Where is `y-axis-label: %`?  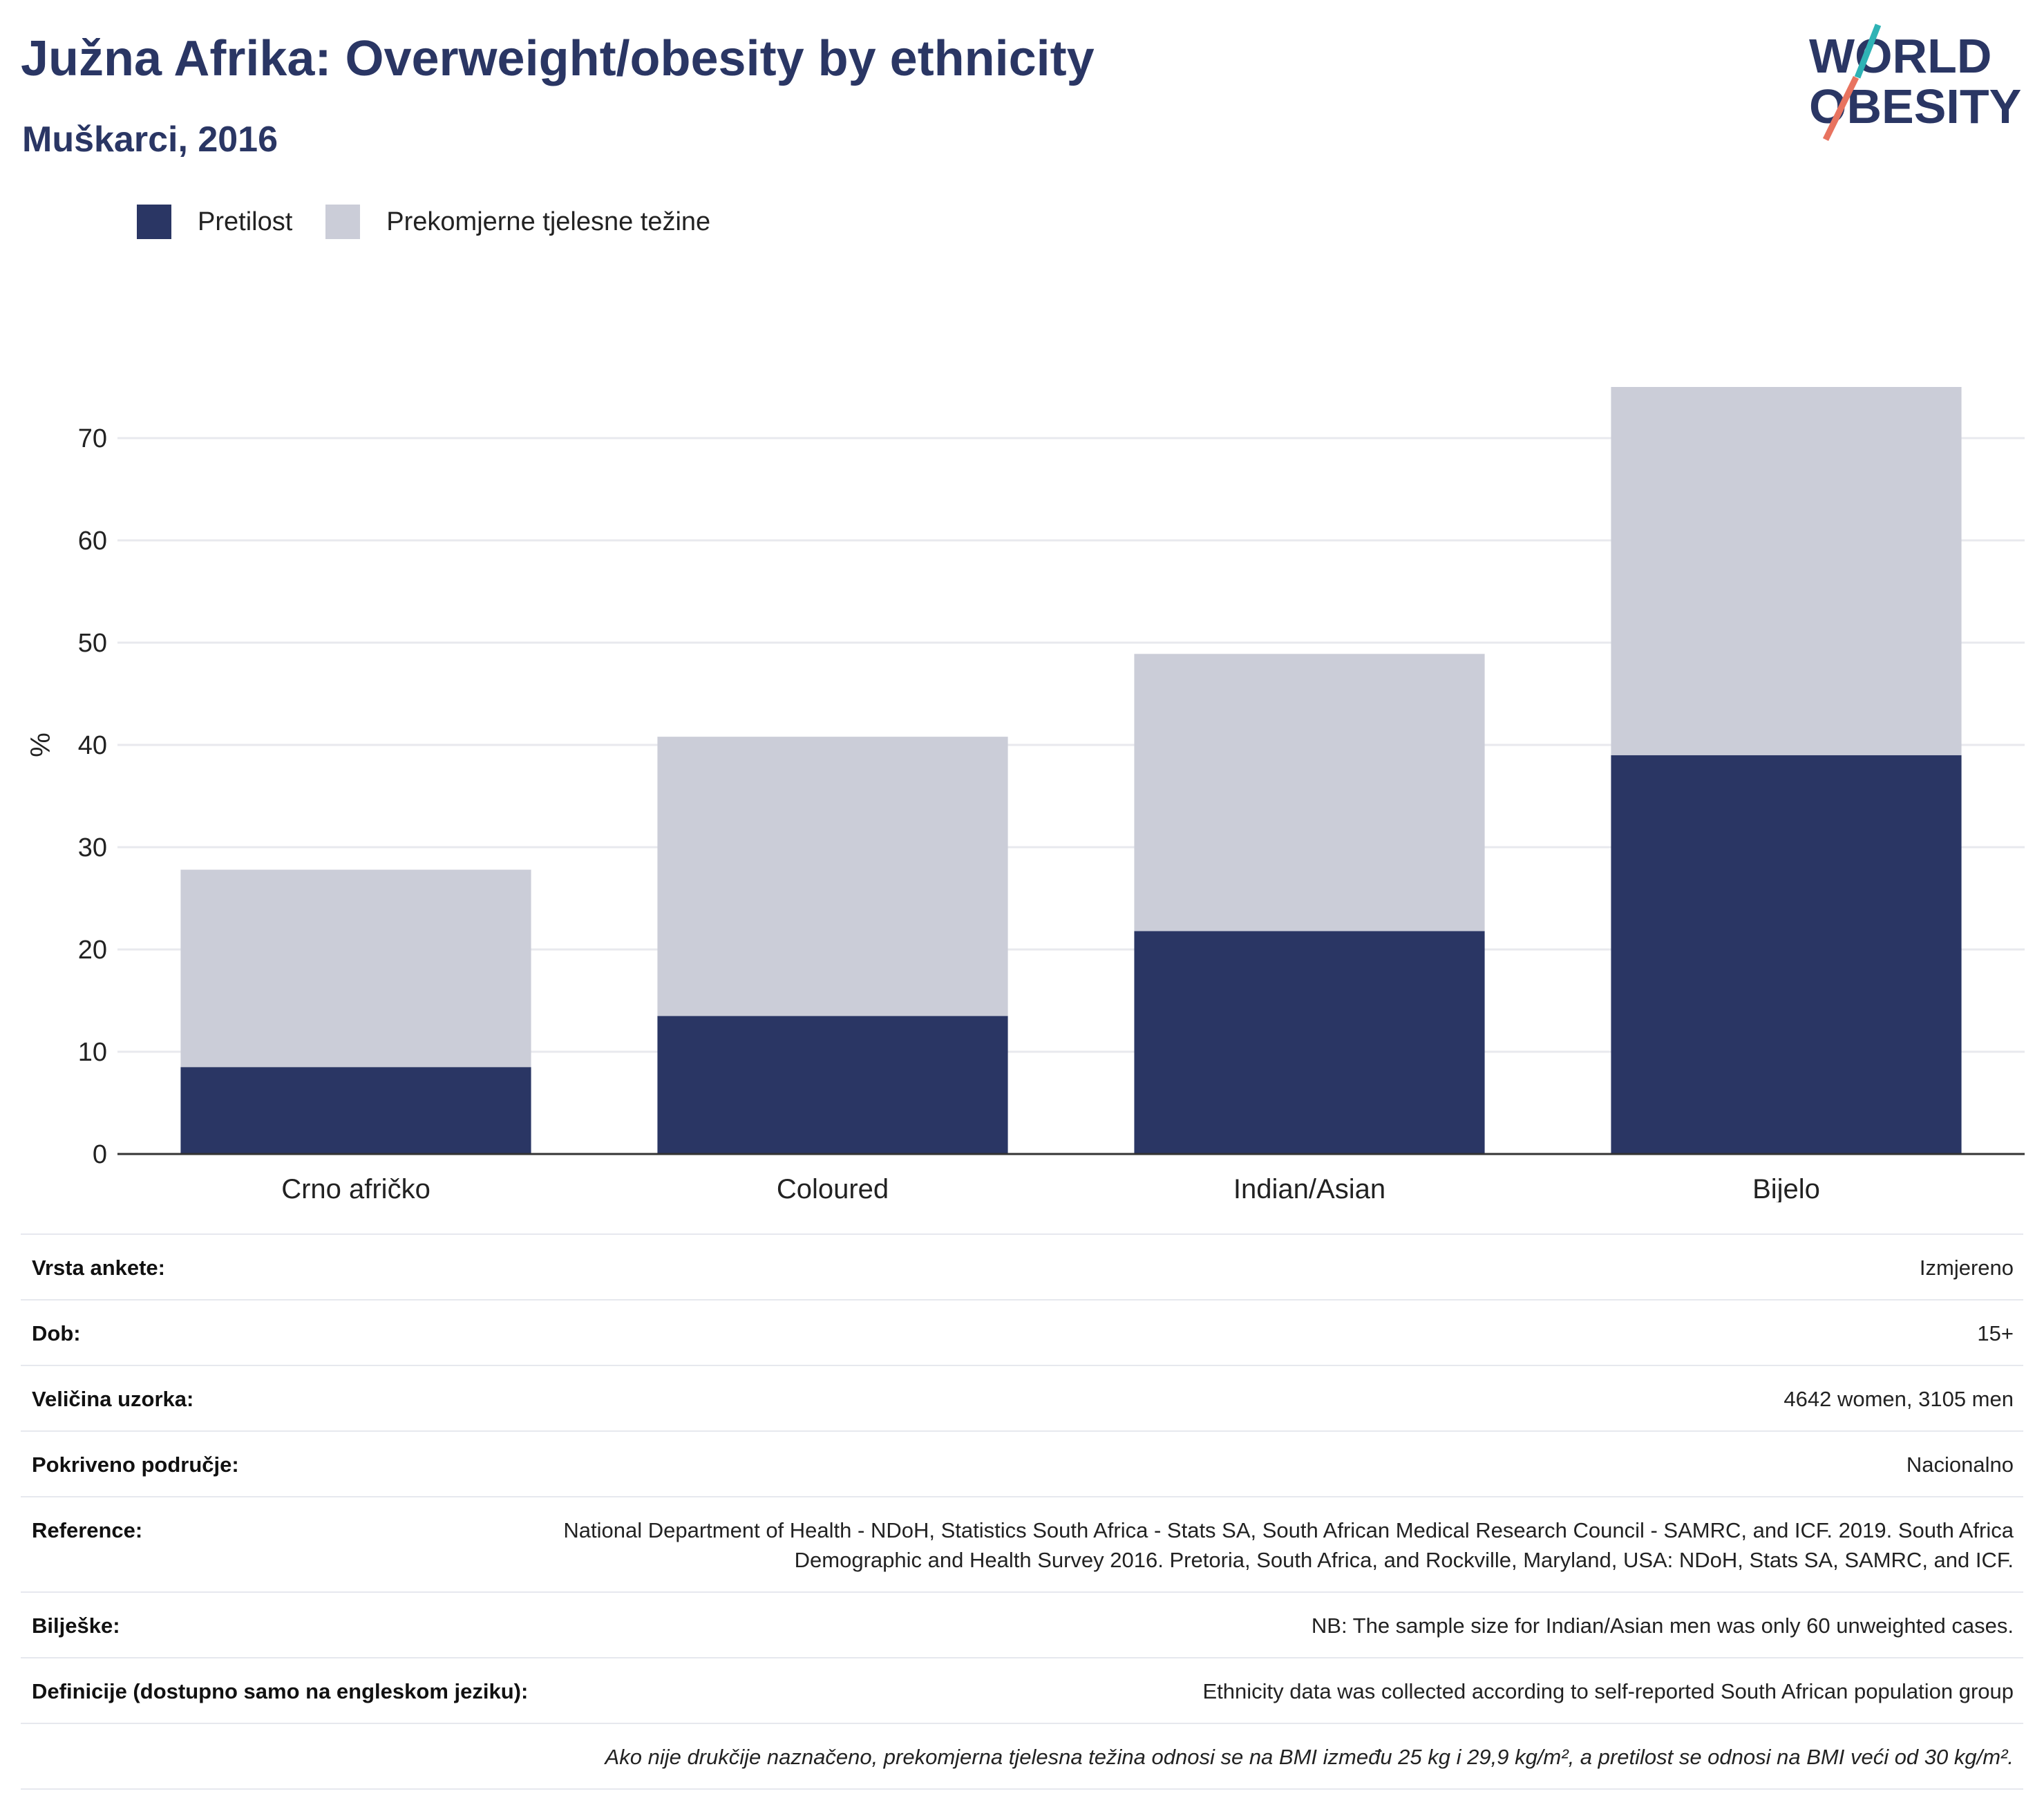
y-axis-label: % is located at coordinates (41, 744).